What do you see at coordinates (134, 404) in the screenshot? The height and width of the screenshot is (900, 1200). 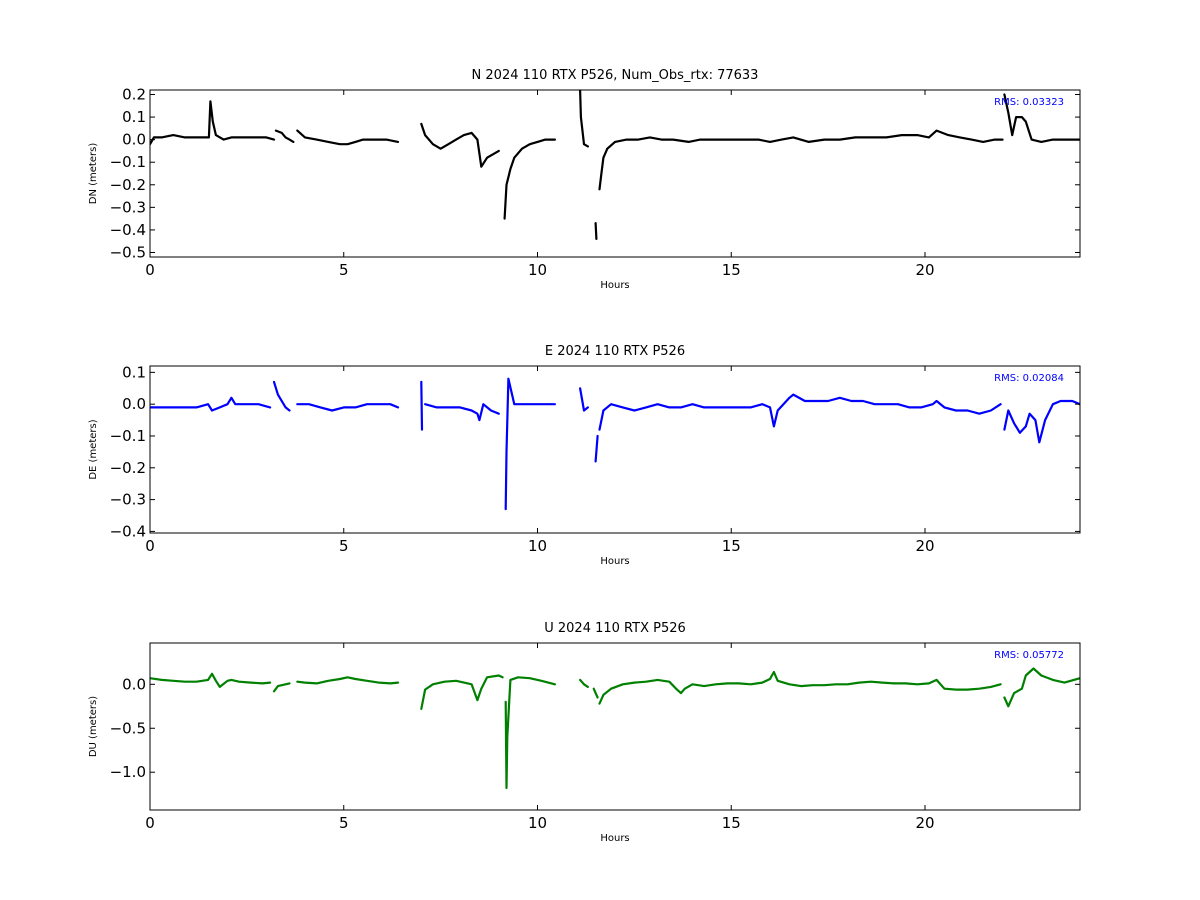 I see `east-y-tick-label: 0.0` at bounding box center [134, 404].